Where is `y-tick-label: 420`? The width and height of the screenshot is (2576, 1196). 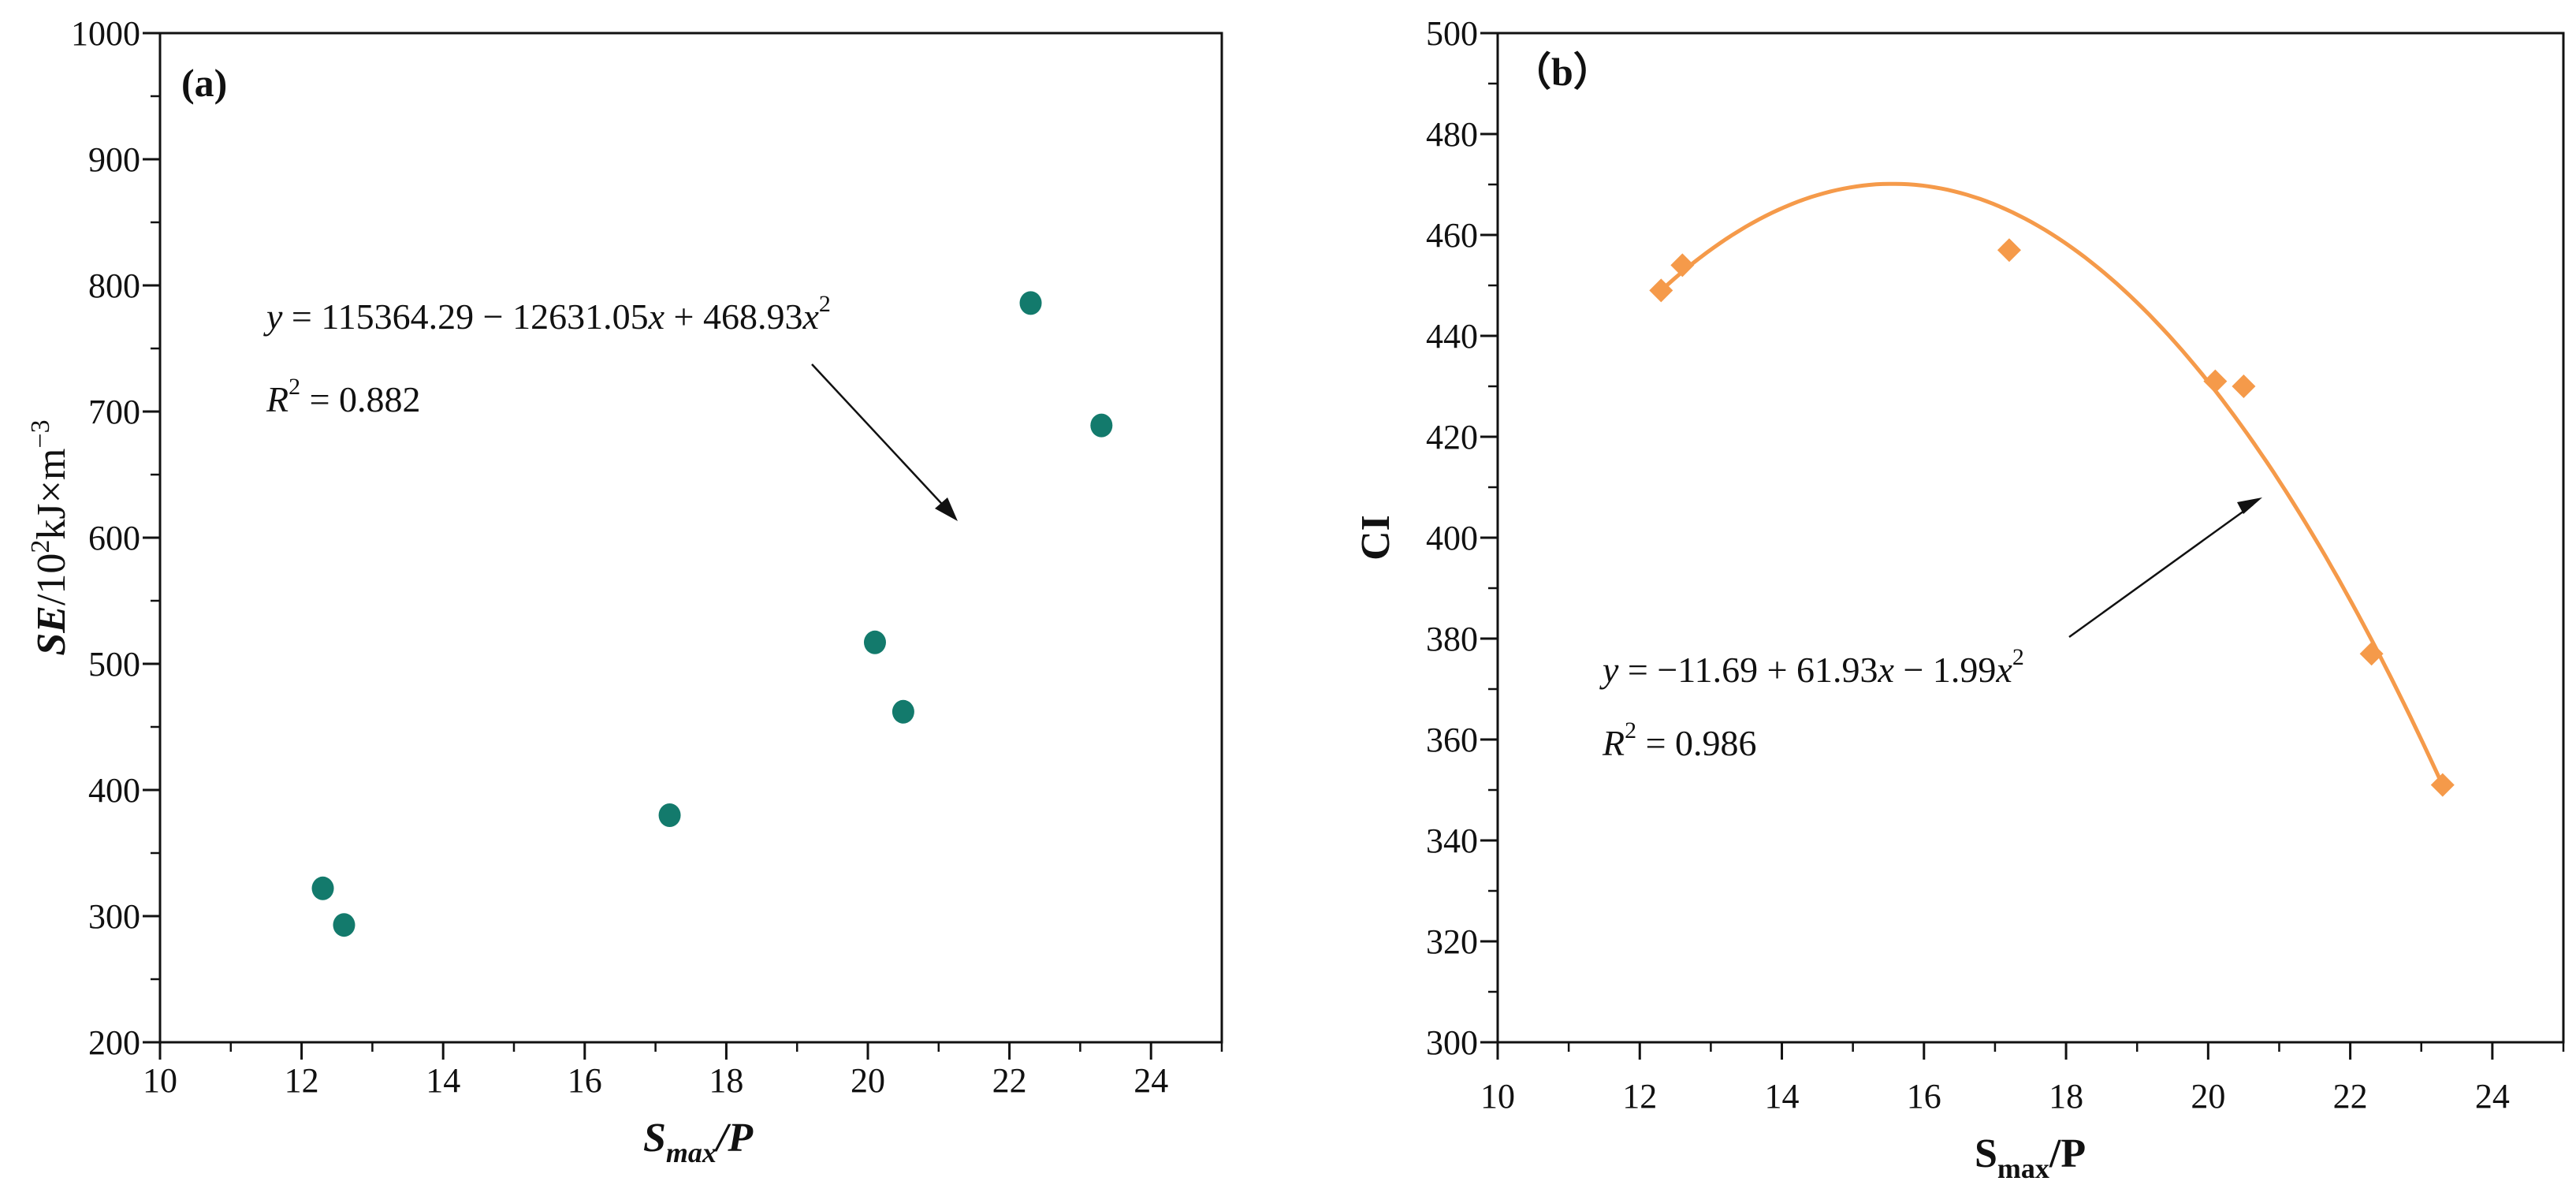
y-tick-label: 420 is located at coordinates (1452, 437).